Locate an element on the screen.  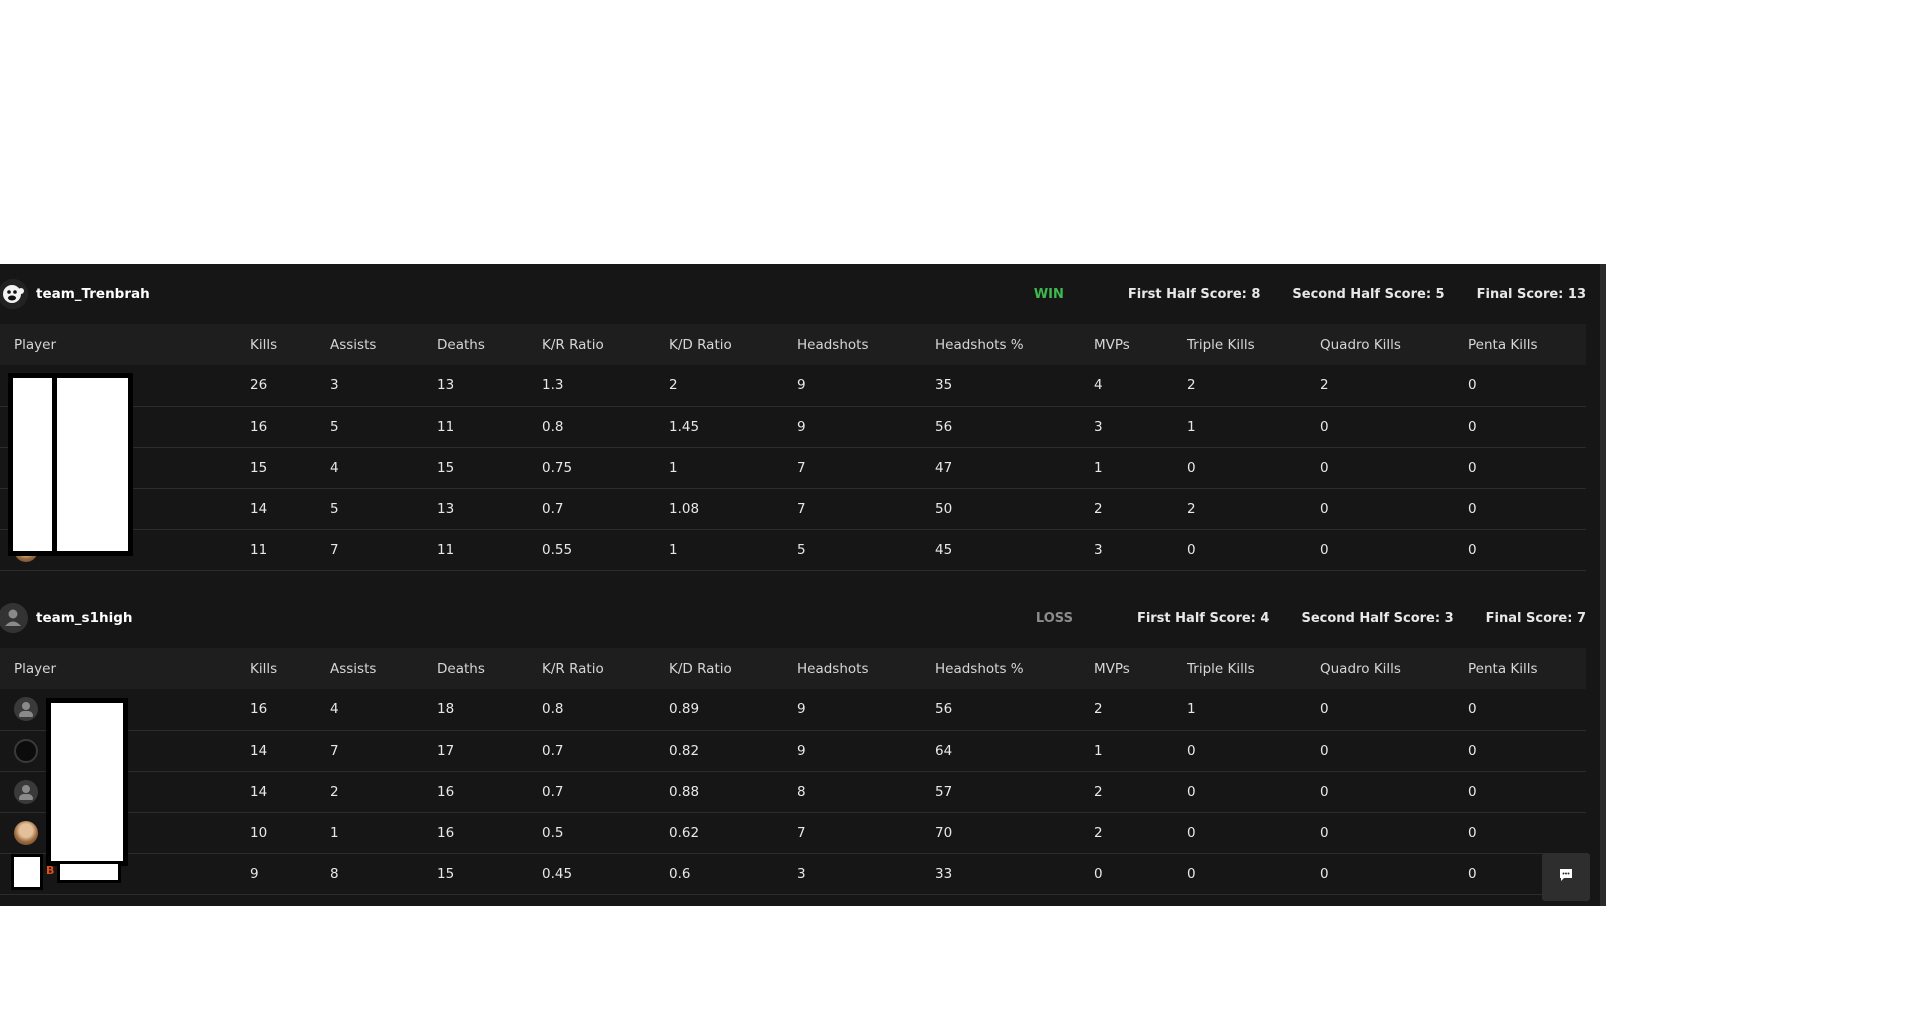
team-name: team_Trenbrah is located at coordinates (93, 294).